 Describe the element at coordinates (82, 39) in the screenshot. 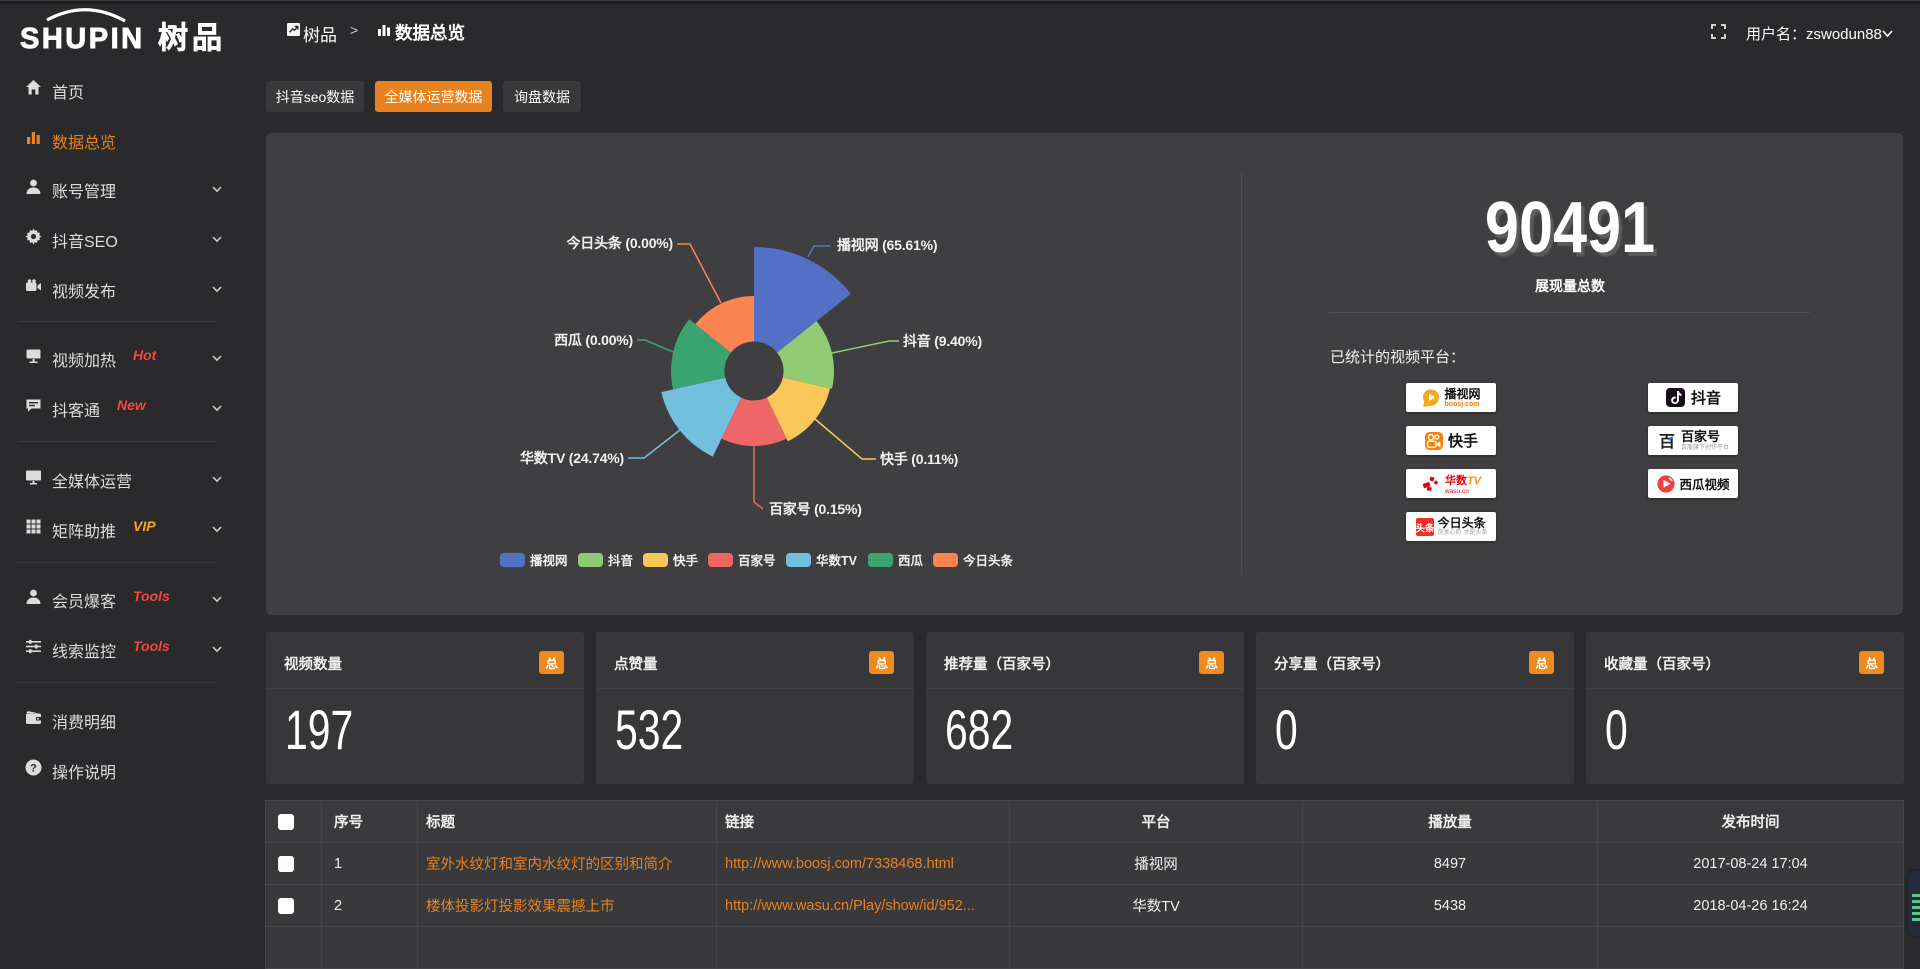

I see `svg-text: SHUPIN` at that location.